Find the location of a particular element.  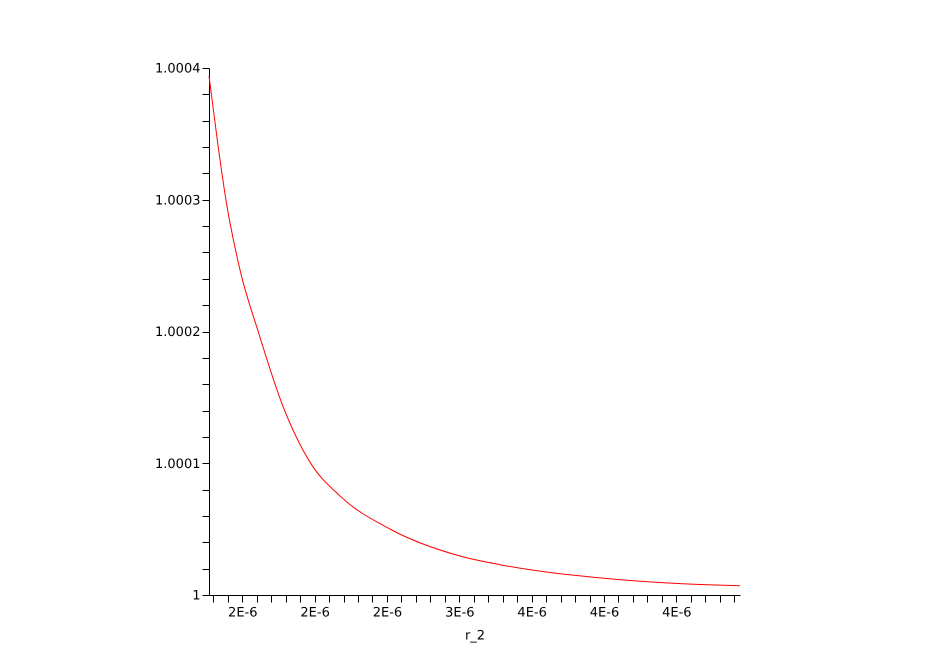

x-axis-title: r_2 is located at coordinates (475, 636).